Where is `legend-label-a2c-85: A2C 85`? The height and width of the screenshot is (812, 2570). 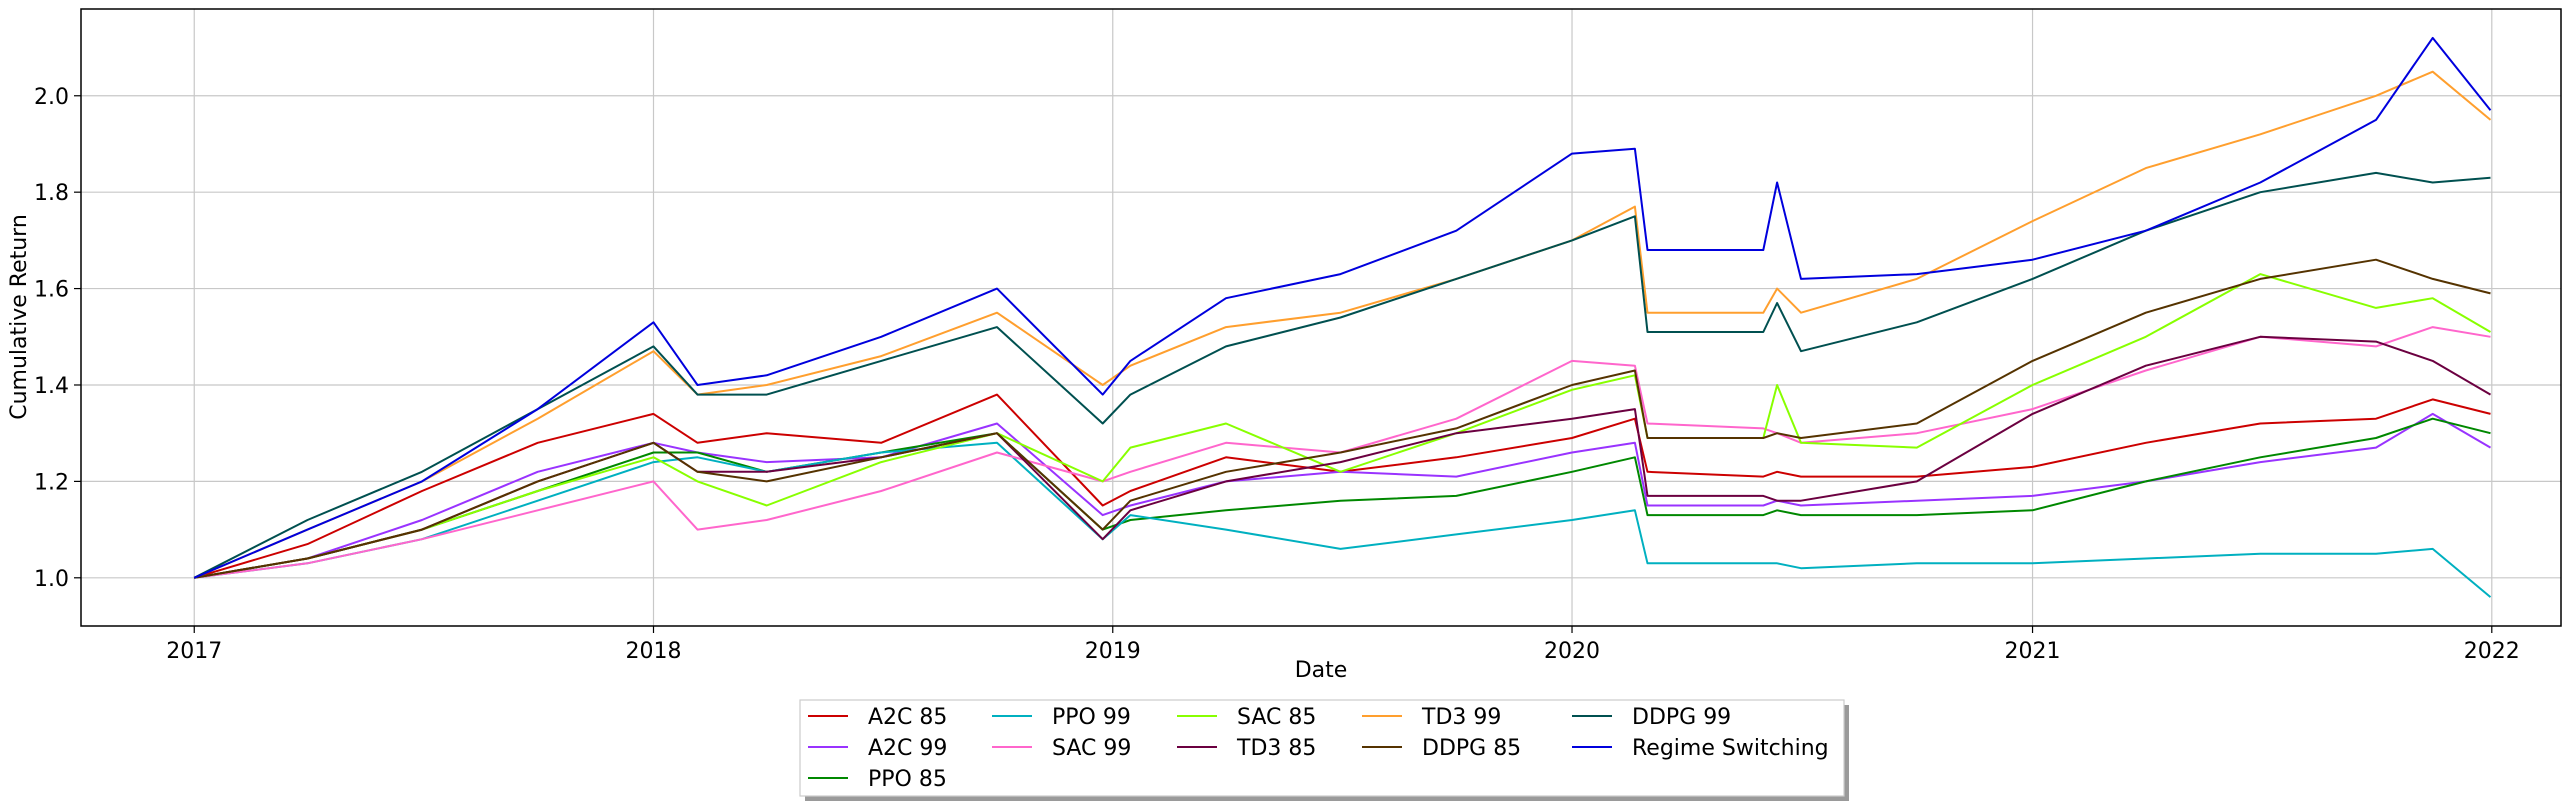
legend-label-a2c-85: A2C 85 is located at coordinates (907, 717).